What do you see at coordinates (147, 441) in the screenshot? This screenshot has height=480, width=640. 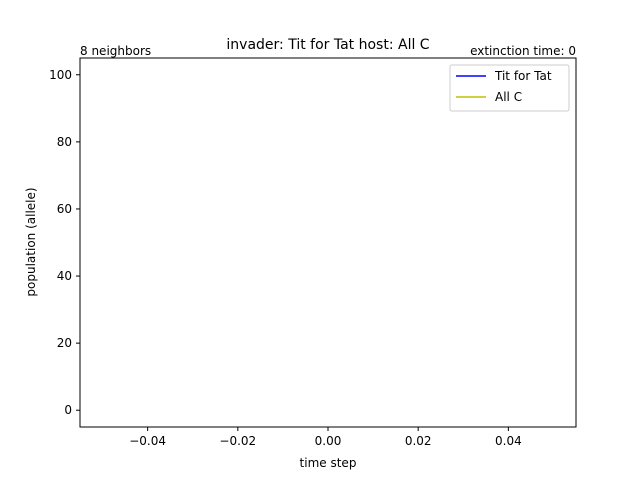 I see `x-tick-label: −0.04` at bounding box center [147, 441].